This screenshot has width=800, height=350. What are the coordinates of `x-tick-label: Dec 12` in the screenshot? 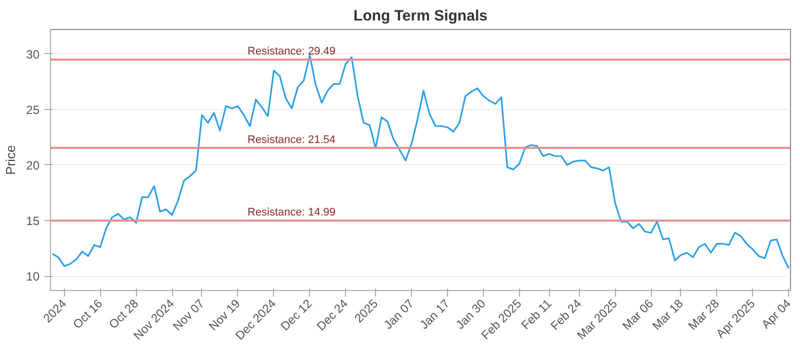 It's located at (296, 315).